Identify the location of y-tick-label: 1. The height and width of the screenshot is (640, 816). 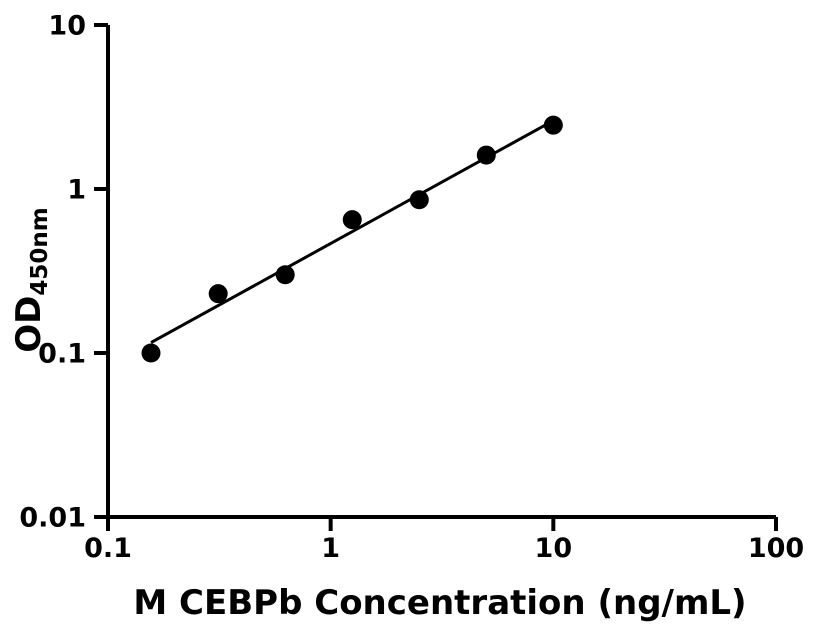
(76, 190).